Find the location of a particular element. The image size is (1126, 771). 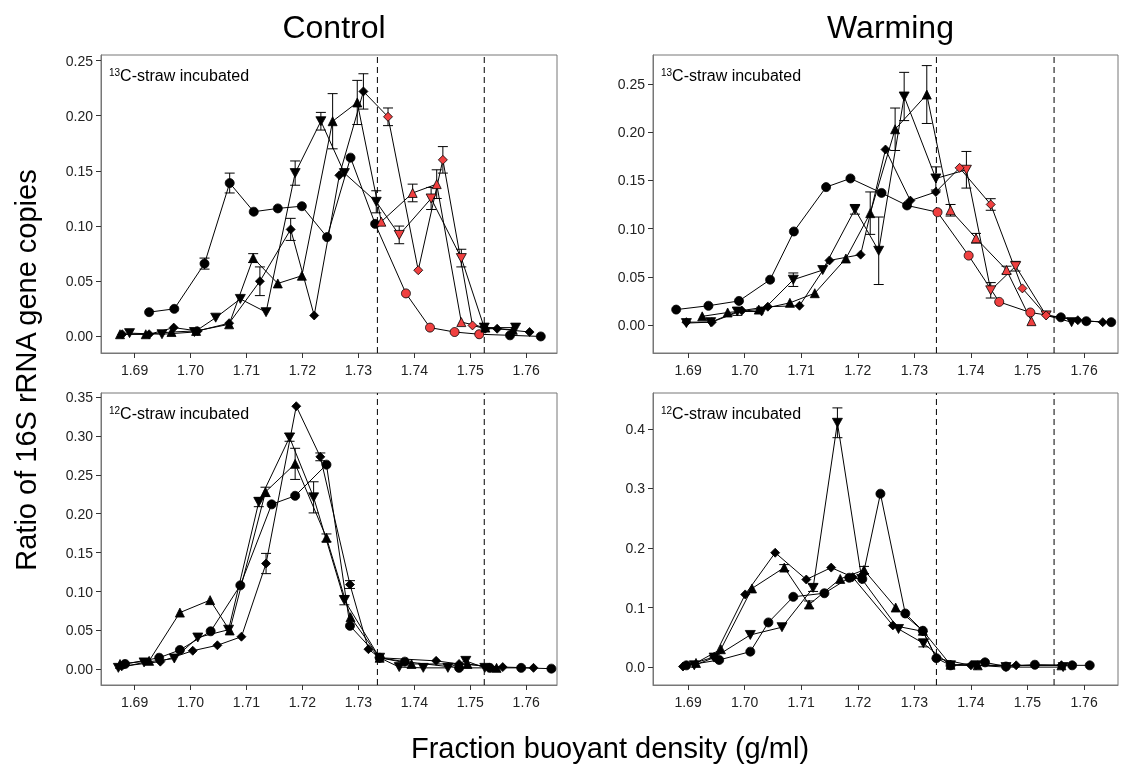

y-tick-label: 0.1 is located at coordinates (635, 607).